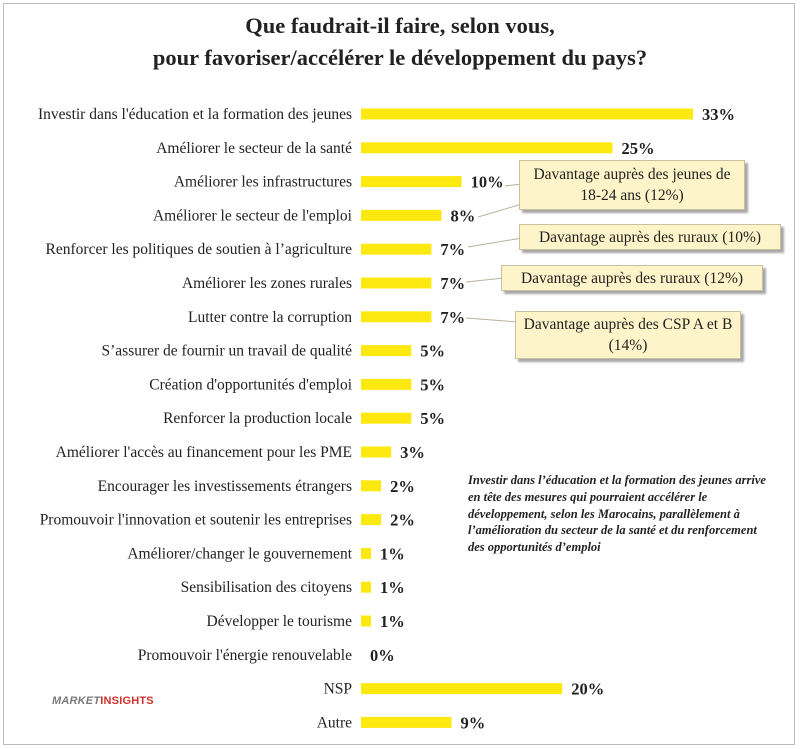 The width and height of the screenshot is (800, 749). What do you see at coordinates (718, 114) in the screenshot?
I see `value-label: 33%` at bounding box center [718, 114].